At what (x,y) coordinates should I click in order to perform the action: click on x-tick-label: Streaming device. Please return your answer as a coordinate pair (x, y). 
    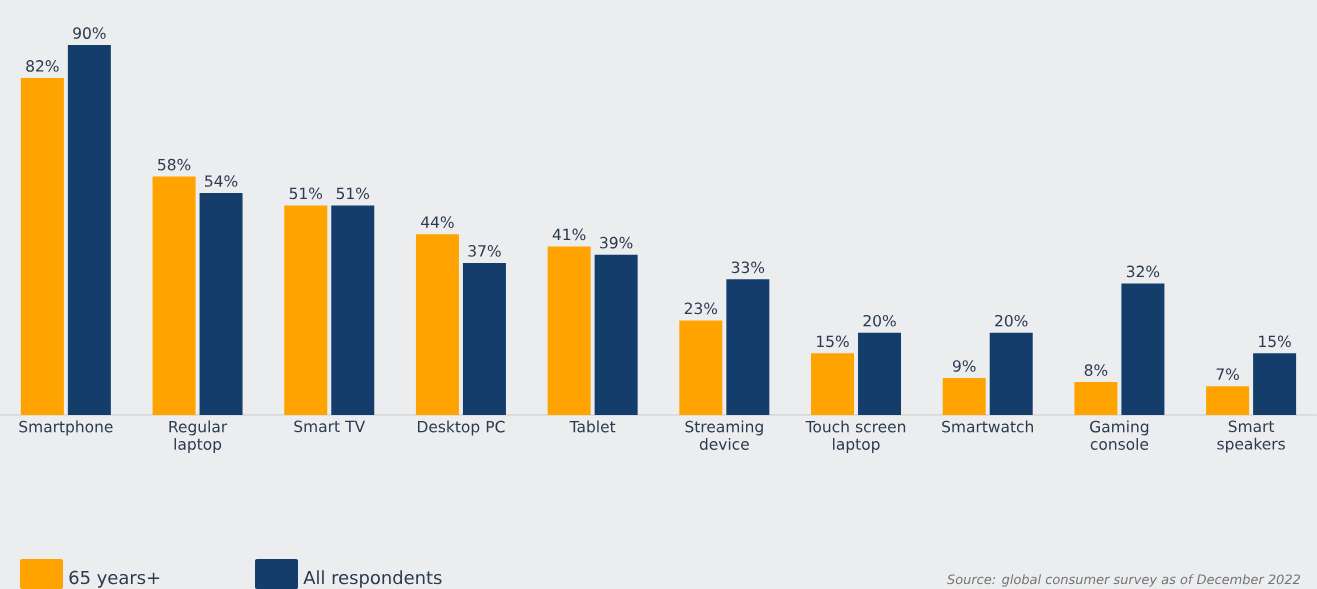
    Looking at the image, I should click on (724, 435).